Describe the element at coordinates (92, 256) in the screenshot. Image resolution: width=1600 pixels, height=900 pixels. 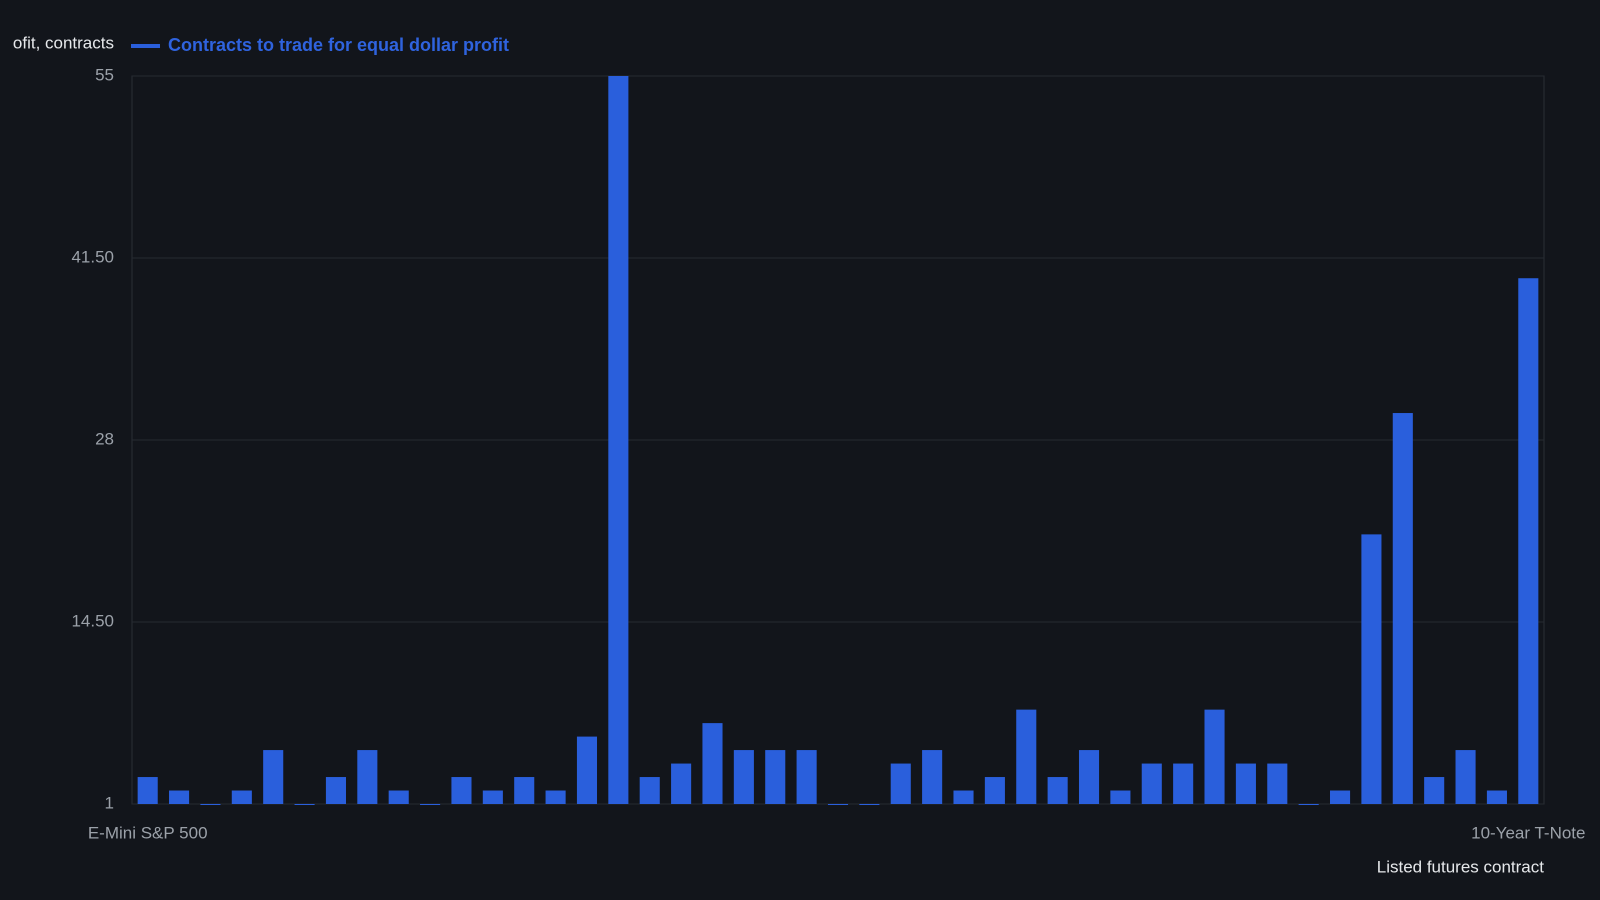
I see `y-tick-label: 41.50` at that location.